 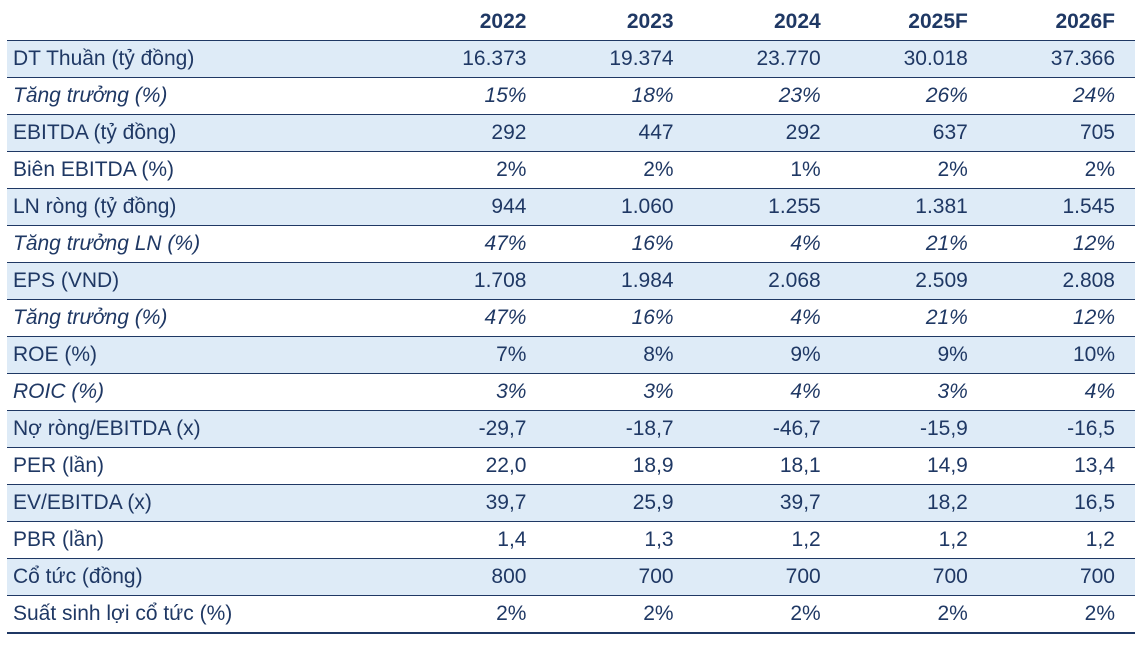 I want to click on table-row: Tăng trưởng LN (%) 47% 16% 4% 21% 12%, so click(x=571, y=244).